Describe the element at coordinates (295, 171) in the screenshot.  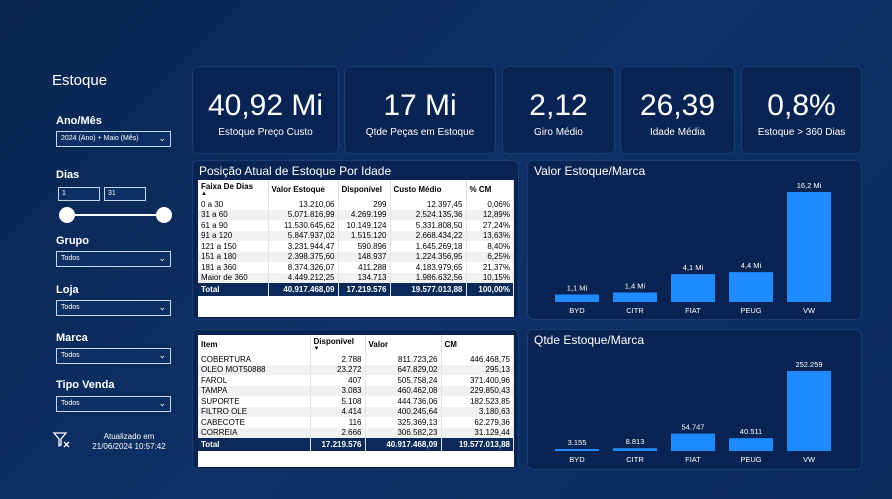
I see `age-table-title: Posição Atual de Estoque Por Idade` at that location.